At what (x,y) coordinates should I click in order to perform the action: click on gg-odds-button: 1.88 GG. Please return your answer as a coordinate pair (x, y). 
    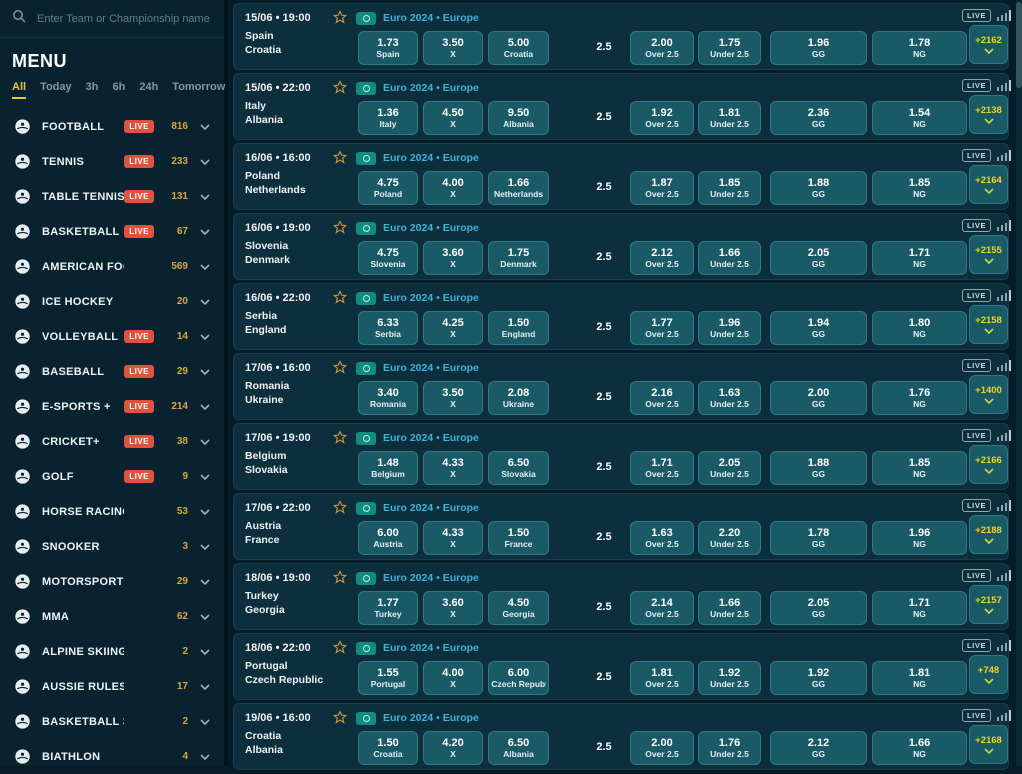
    Looking at the image, I should click on (818, 468).